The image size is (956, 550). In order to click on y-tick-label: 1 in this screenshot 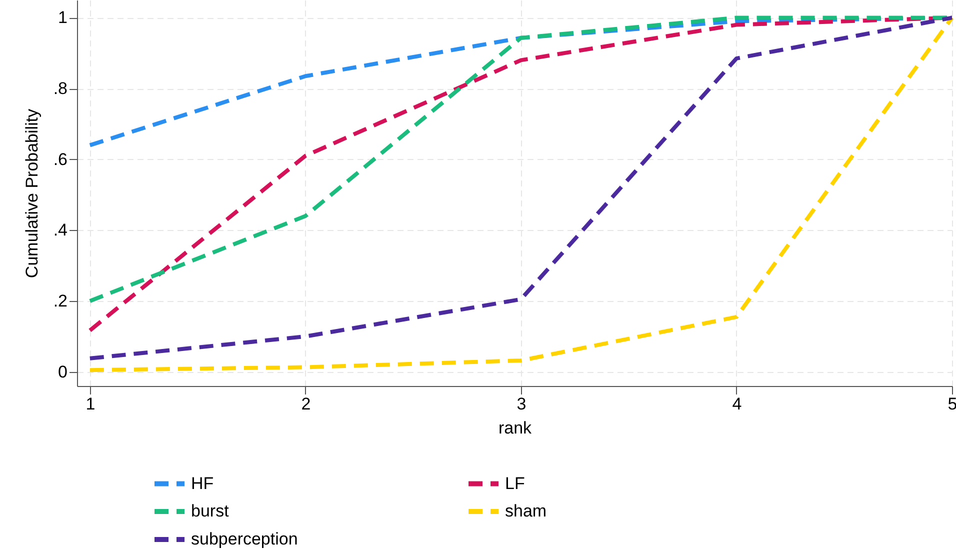, I will do `click(63, 18)`.